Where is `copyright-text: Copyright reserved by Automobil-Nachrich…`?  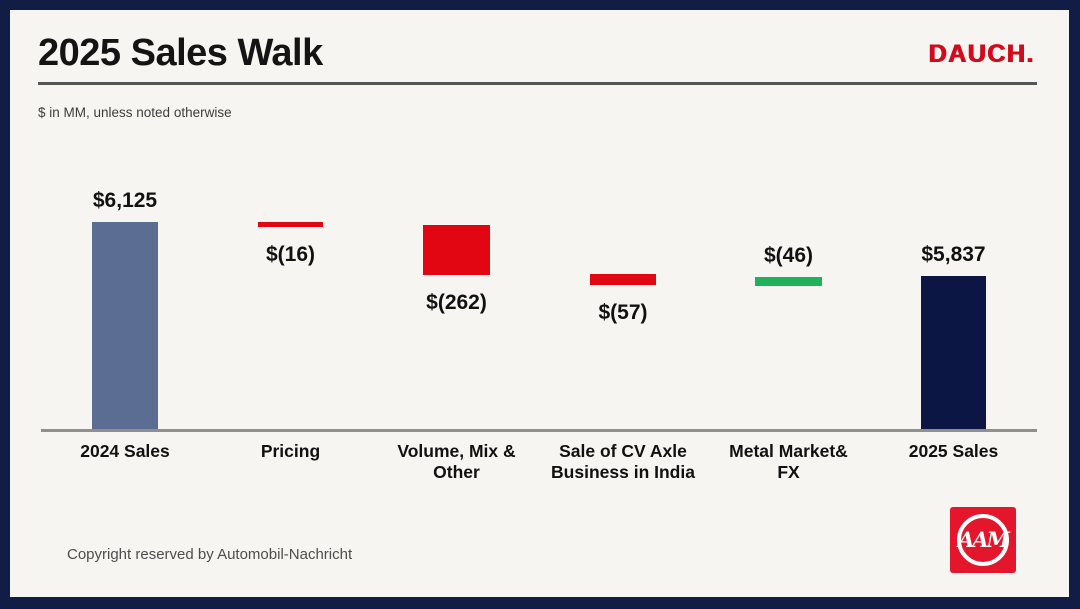
copyright-text: Copyright reserved by Automobil-Nachrich… is located at coordinates (210, 554).